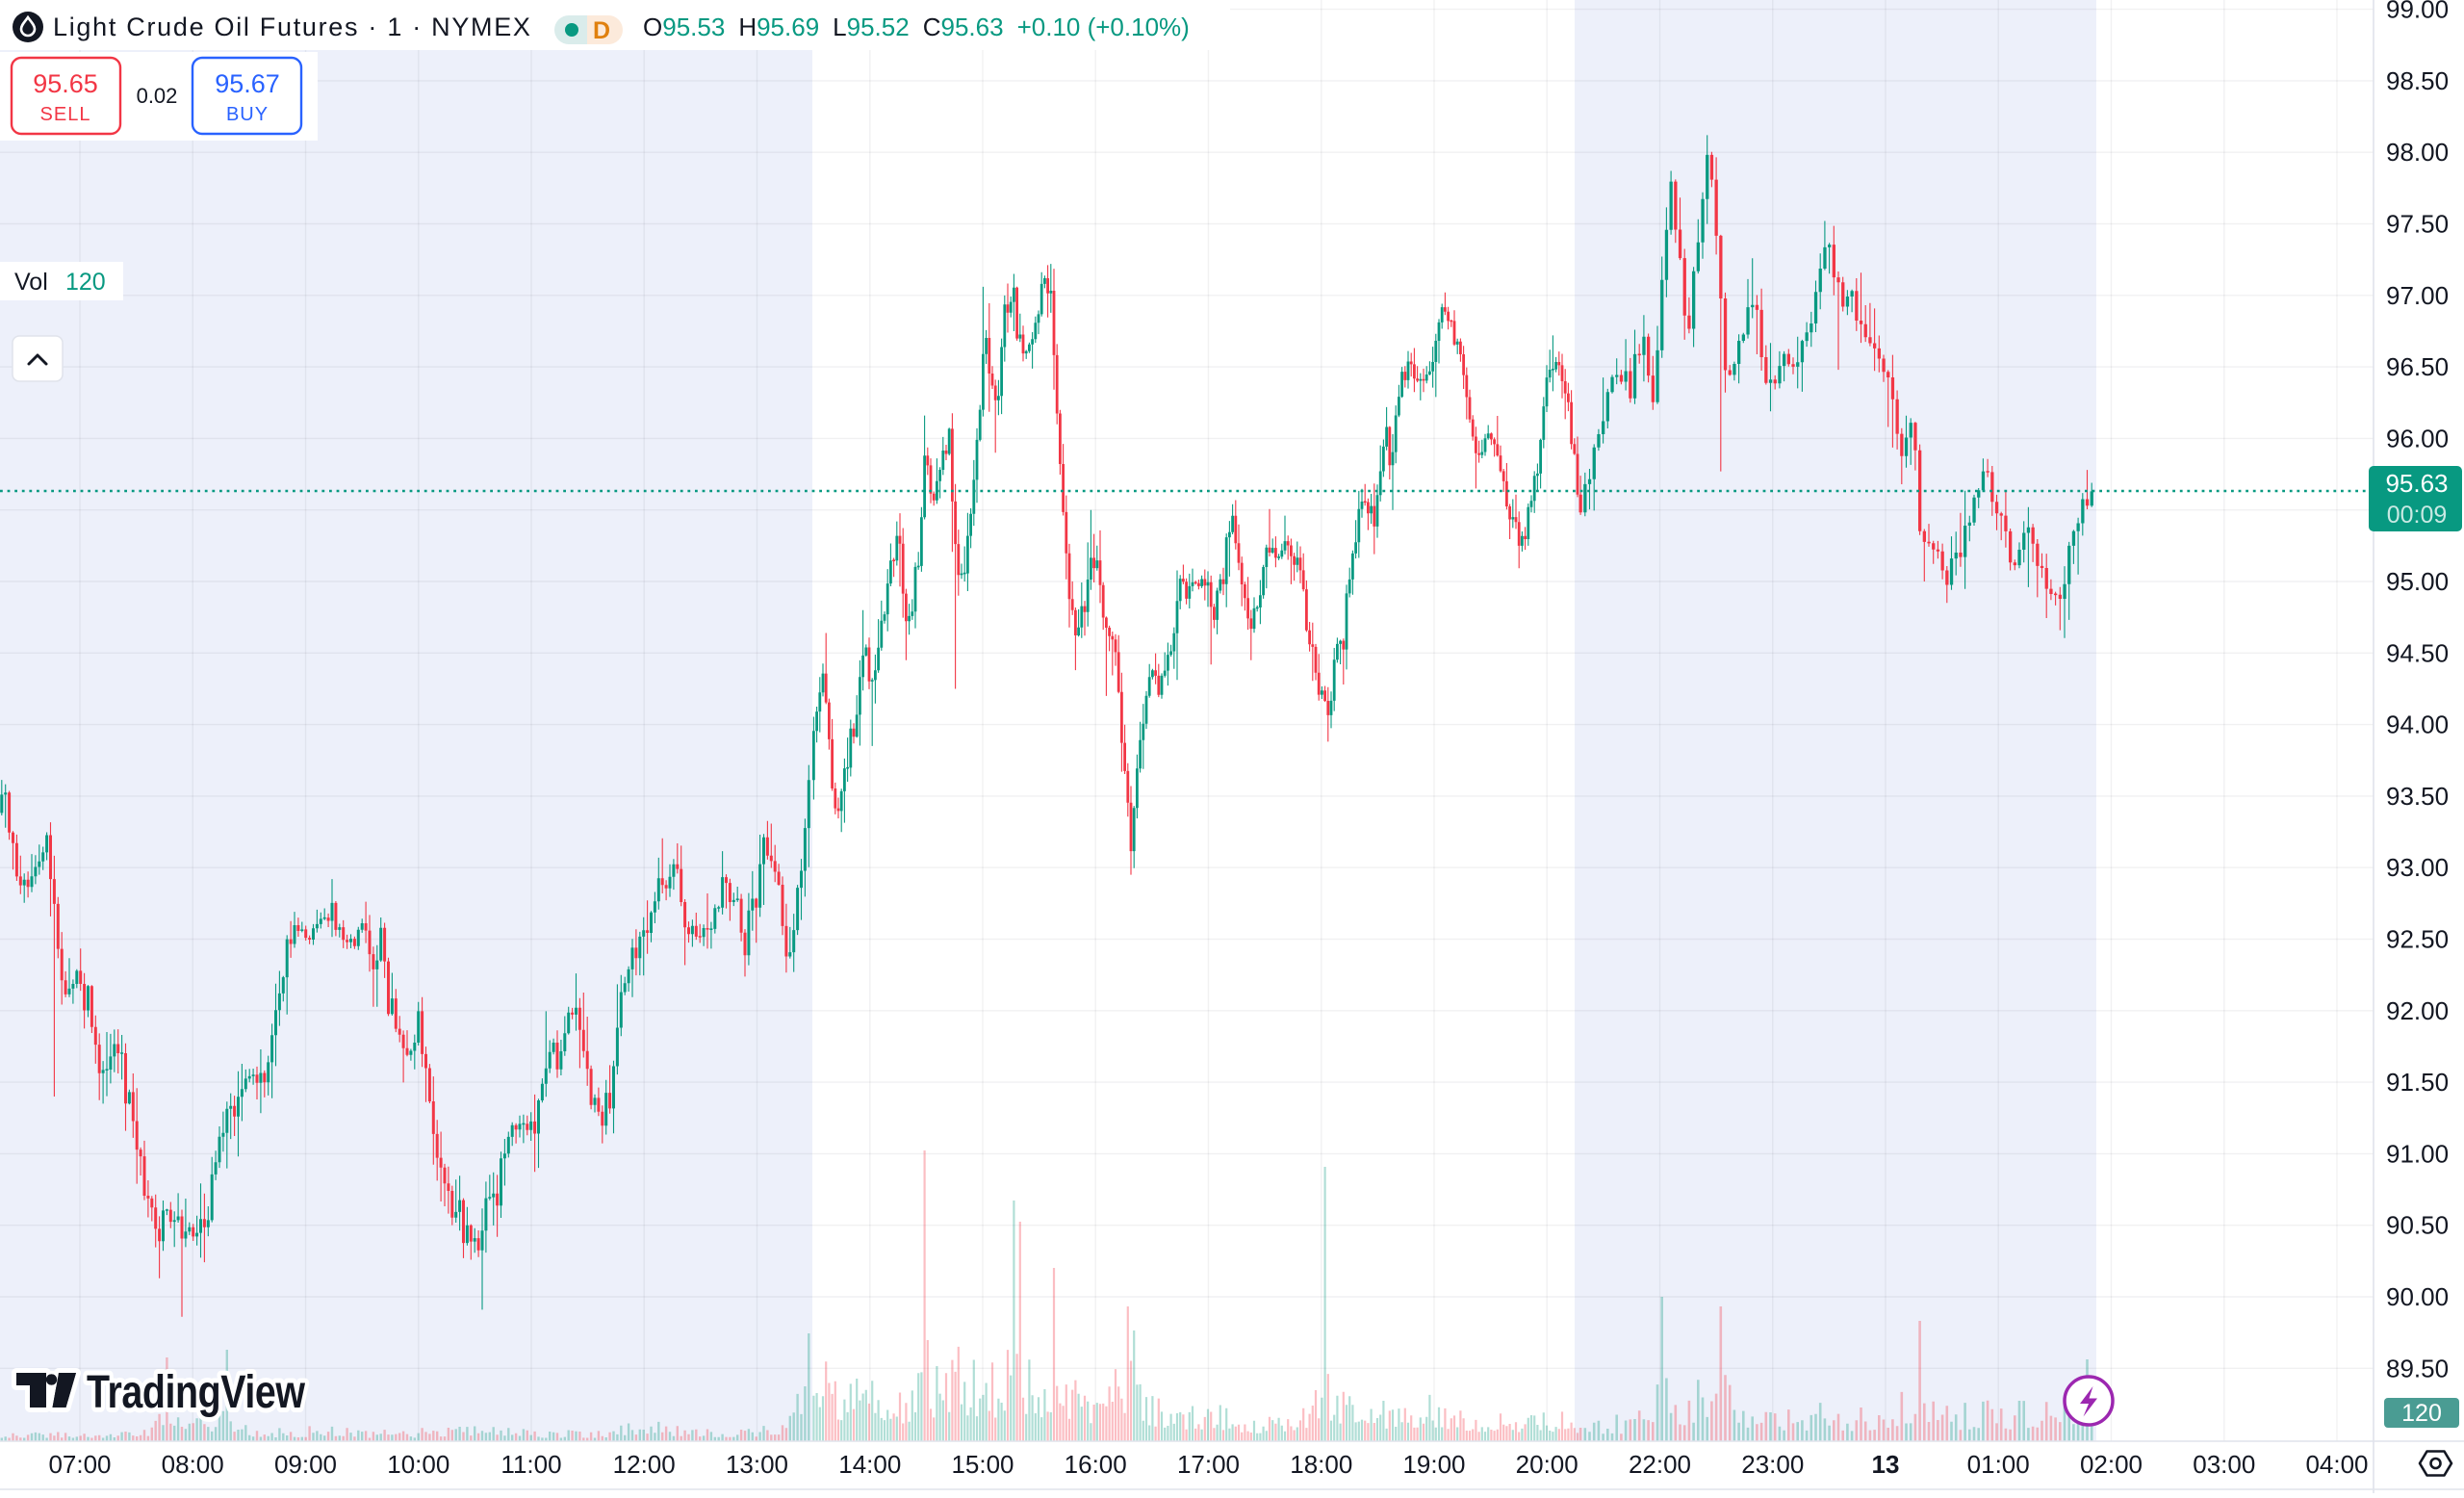  What do you see at coordinates (292, 27) in the screenshot?
I see `svg-text:Light Crude Oil Futures · 1 ·: Light Crude Oil Futures · 1 · NYMEX` at bounding box center [292, 27].